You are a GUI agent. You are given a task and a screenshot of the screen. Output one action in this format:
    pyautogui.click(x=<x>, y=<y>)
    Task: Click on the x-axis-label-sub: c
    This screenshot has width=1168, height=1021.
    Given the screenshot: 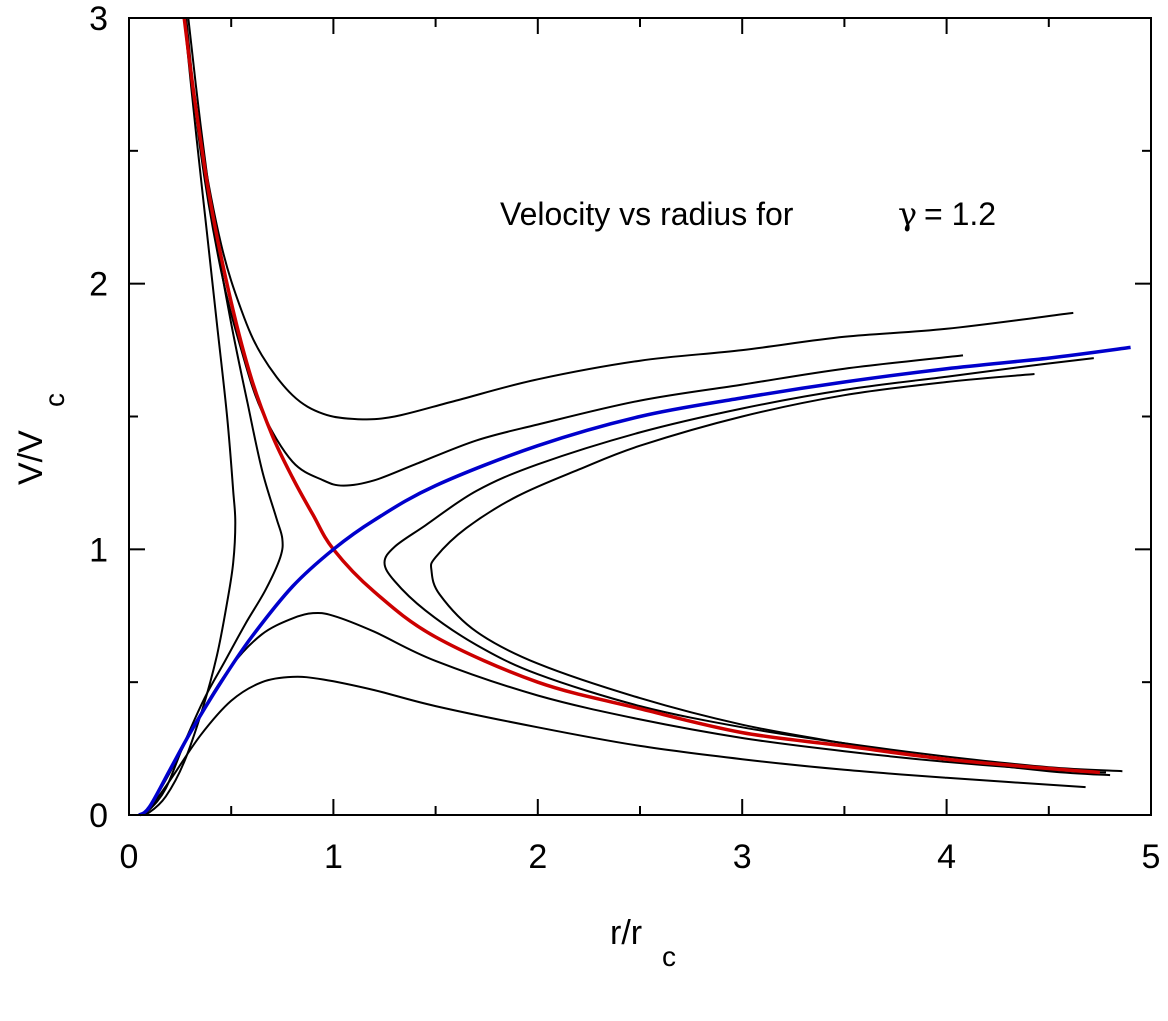 What is the action you would take?
    pyautogui.click(x=669, y=956)
    